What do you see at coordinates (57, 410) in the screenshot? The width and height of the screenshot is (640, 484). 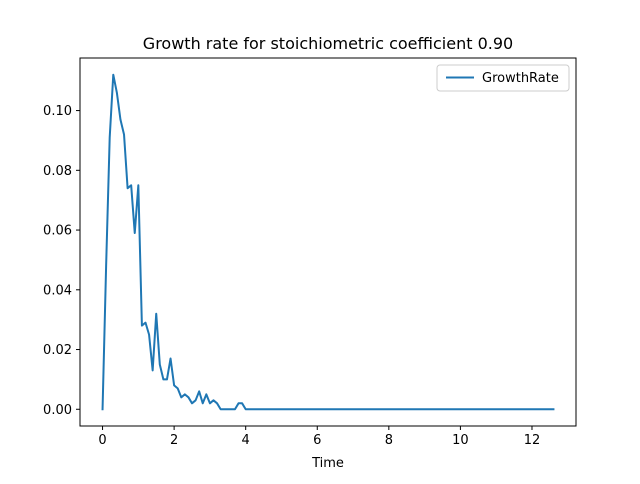 I see `y-tick-label: 0.00` at bounding box center [57, 410].